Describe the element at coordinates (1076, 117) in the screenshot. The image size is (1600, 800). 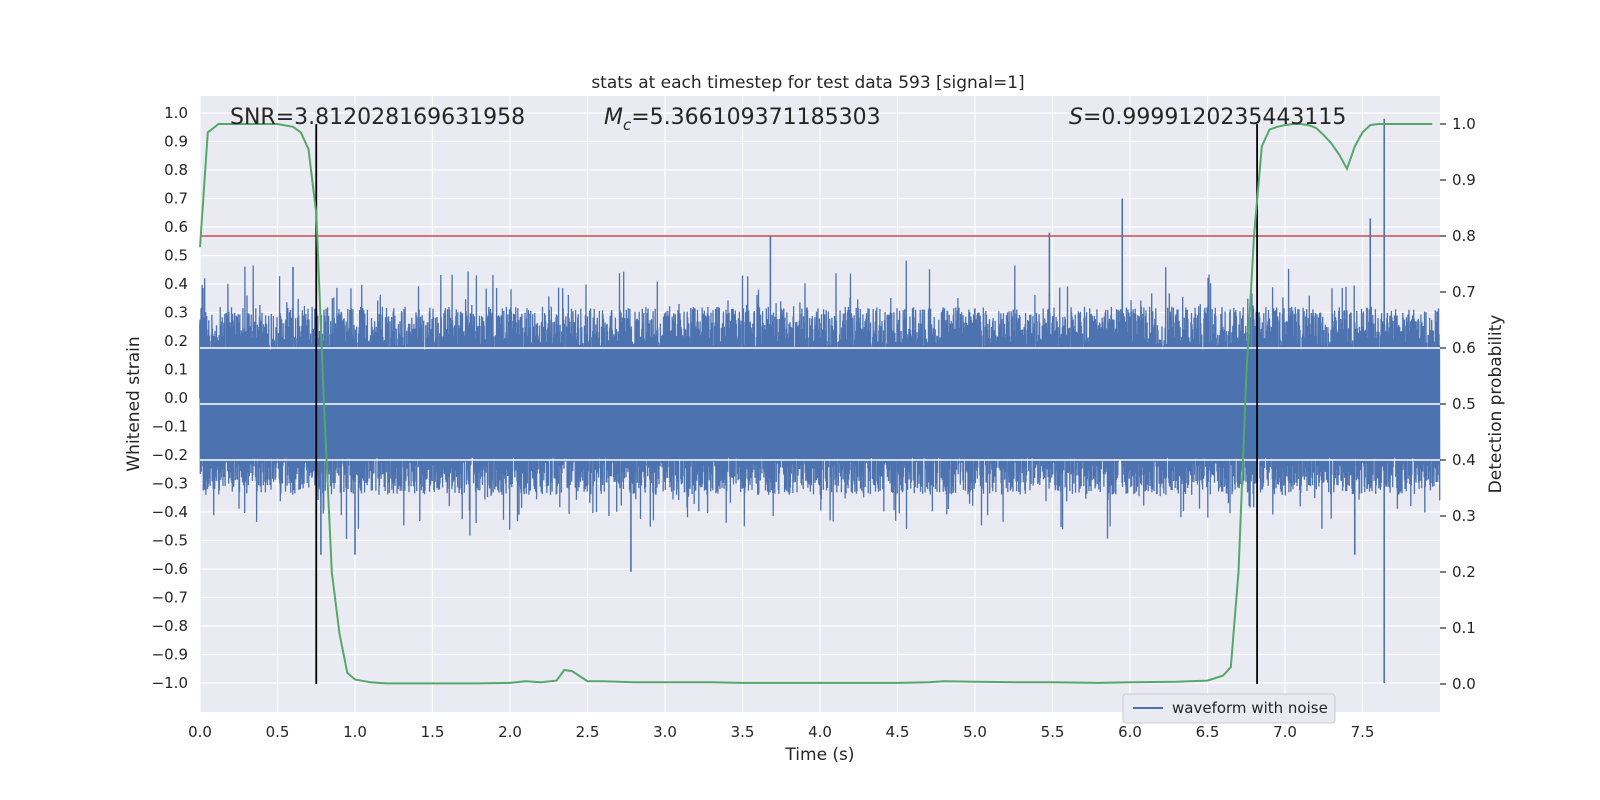
I see `detection-statistic-symbol: S` at that location.